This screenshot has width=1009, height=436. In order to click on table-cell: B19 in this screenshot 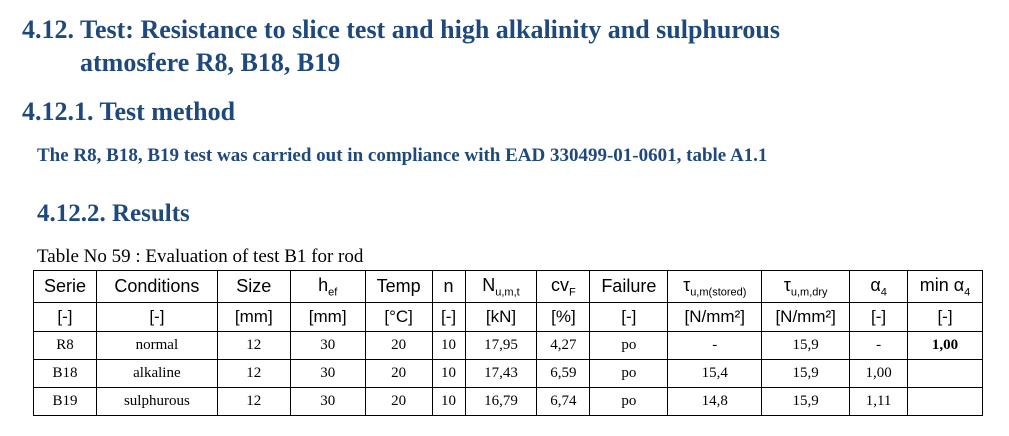, I will do `click(65, 401)`.